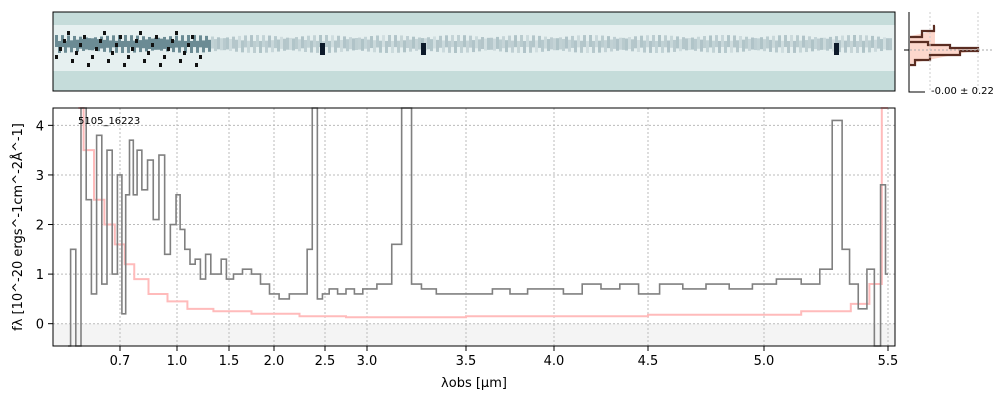 This screenshot has height=400, width=1000. Describe the element at coordinates (274, 361) in the screenshot. I see `x-tick-label: 2.0` at that location.